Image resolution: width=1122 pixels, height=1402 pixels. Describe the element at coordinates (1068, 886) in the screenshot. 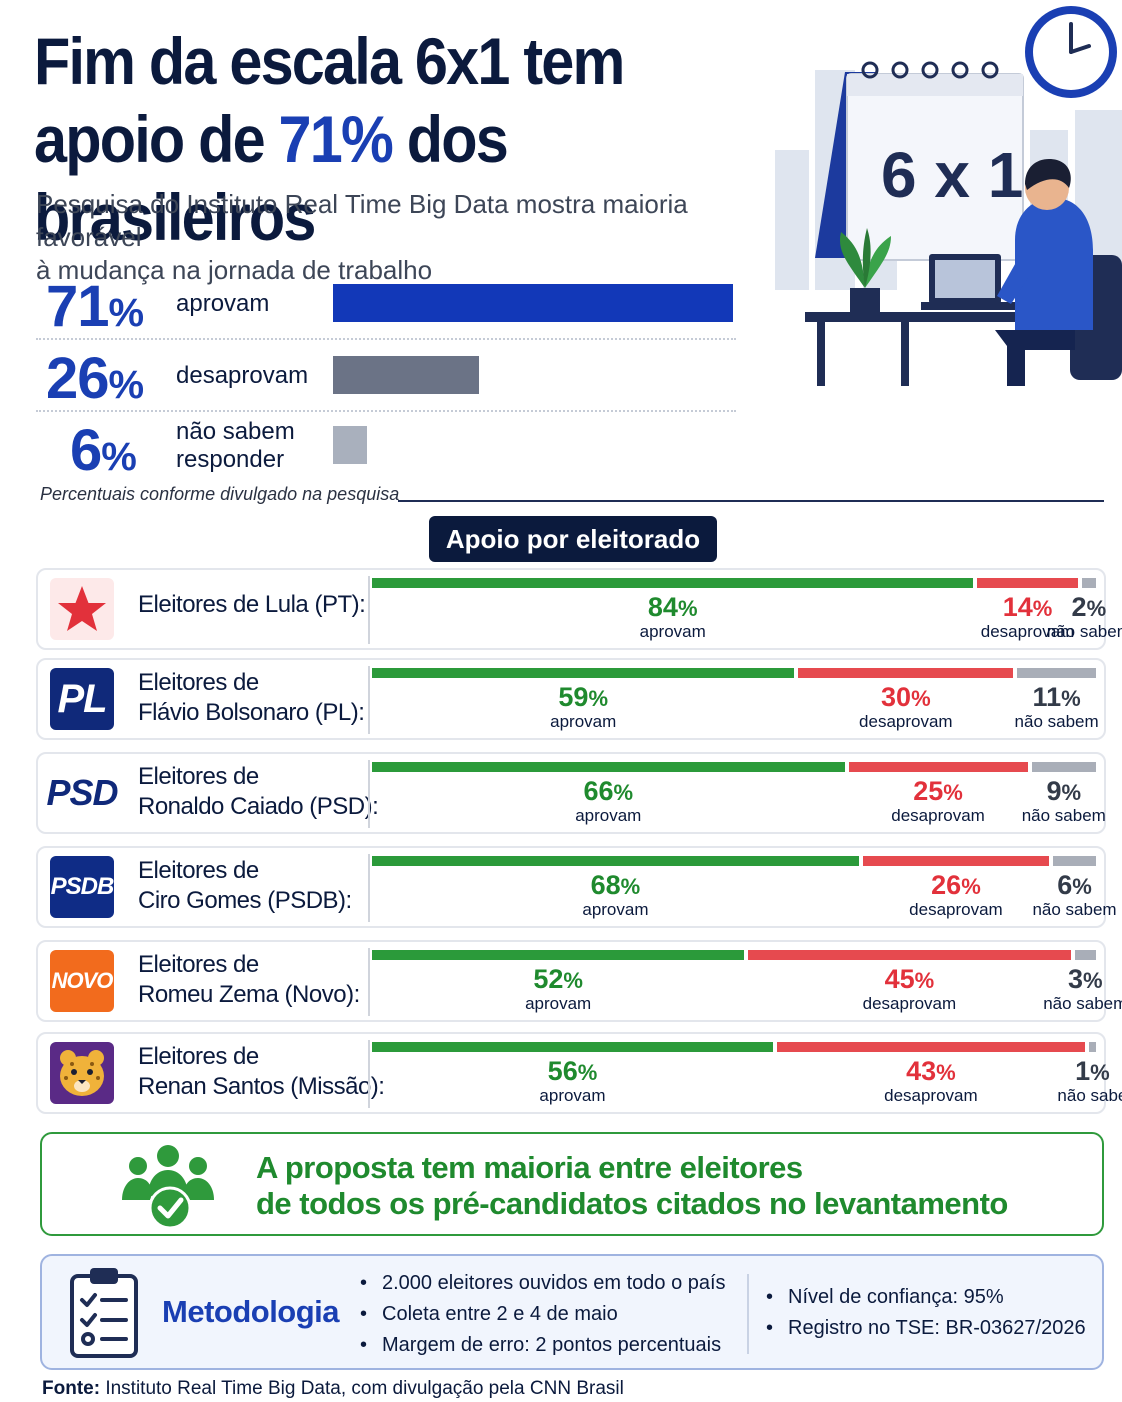

I see `data-label-unknown: 6%` at that location.